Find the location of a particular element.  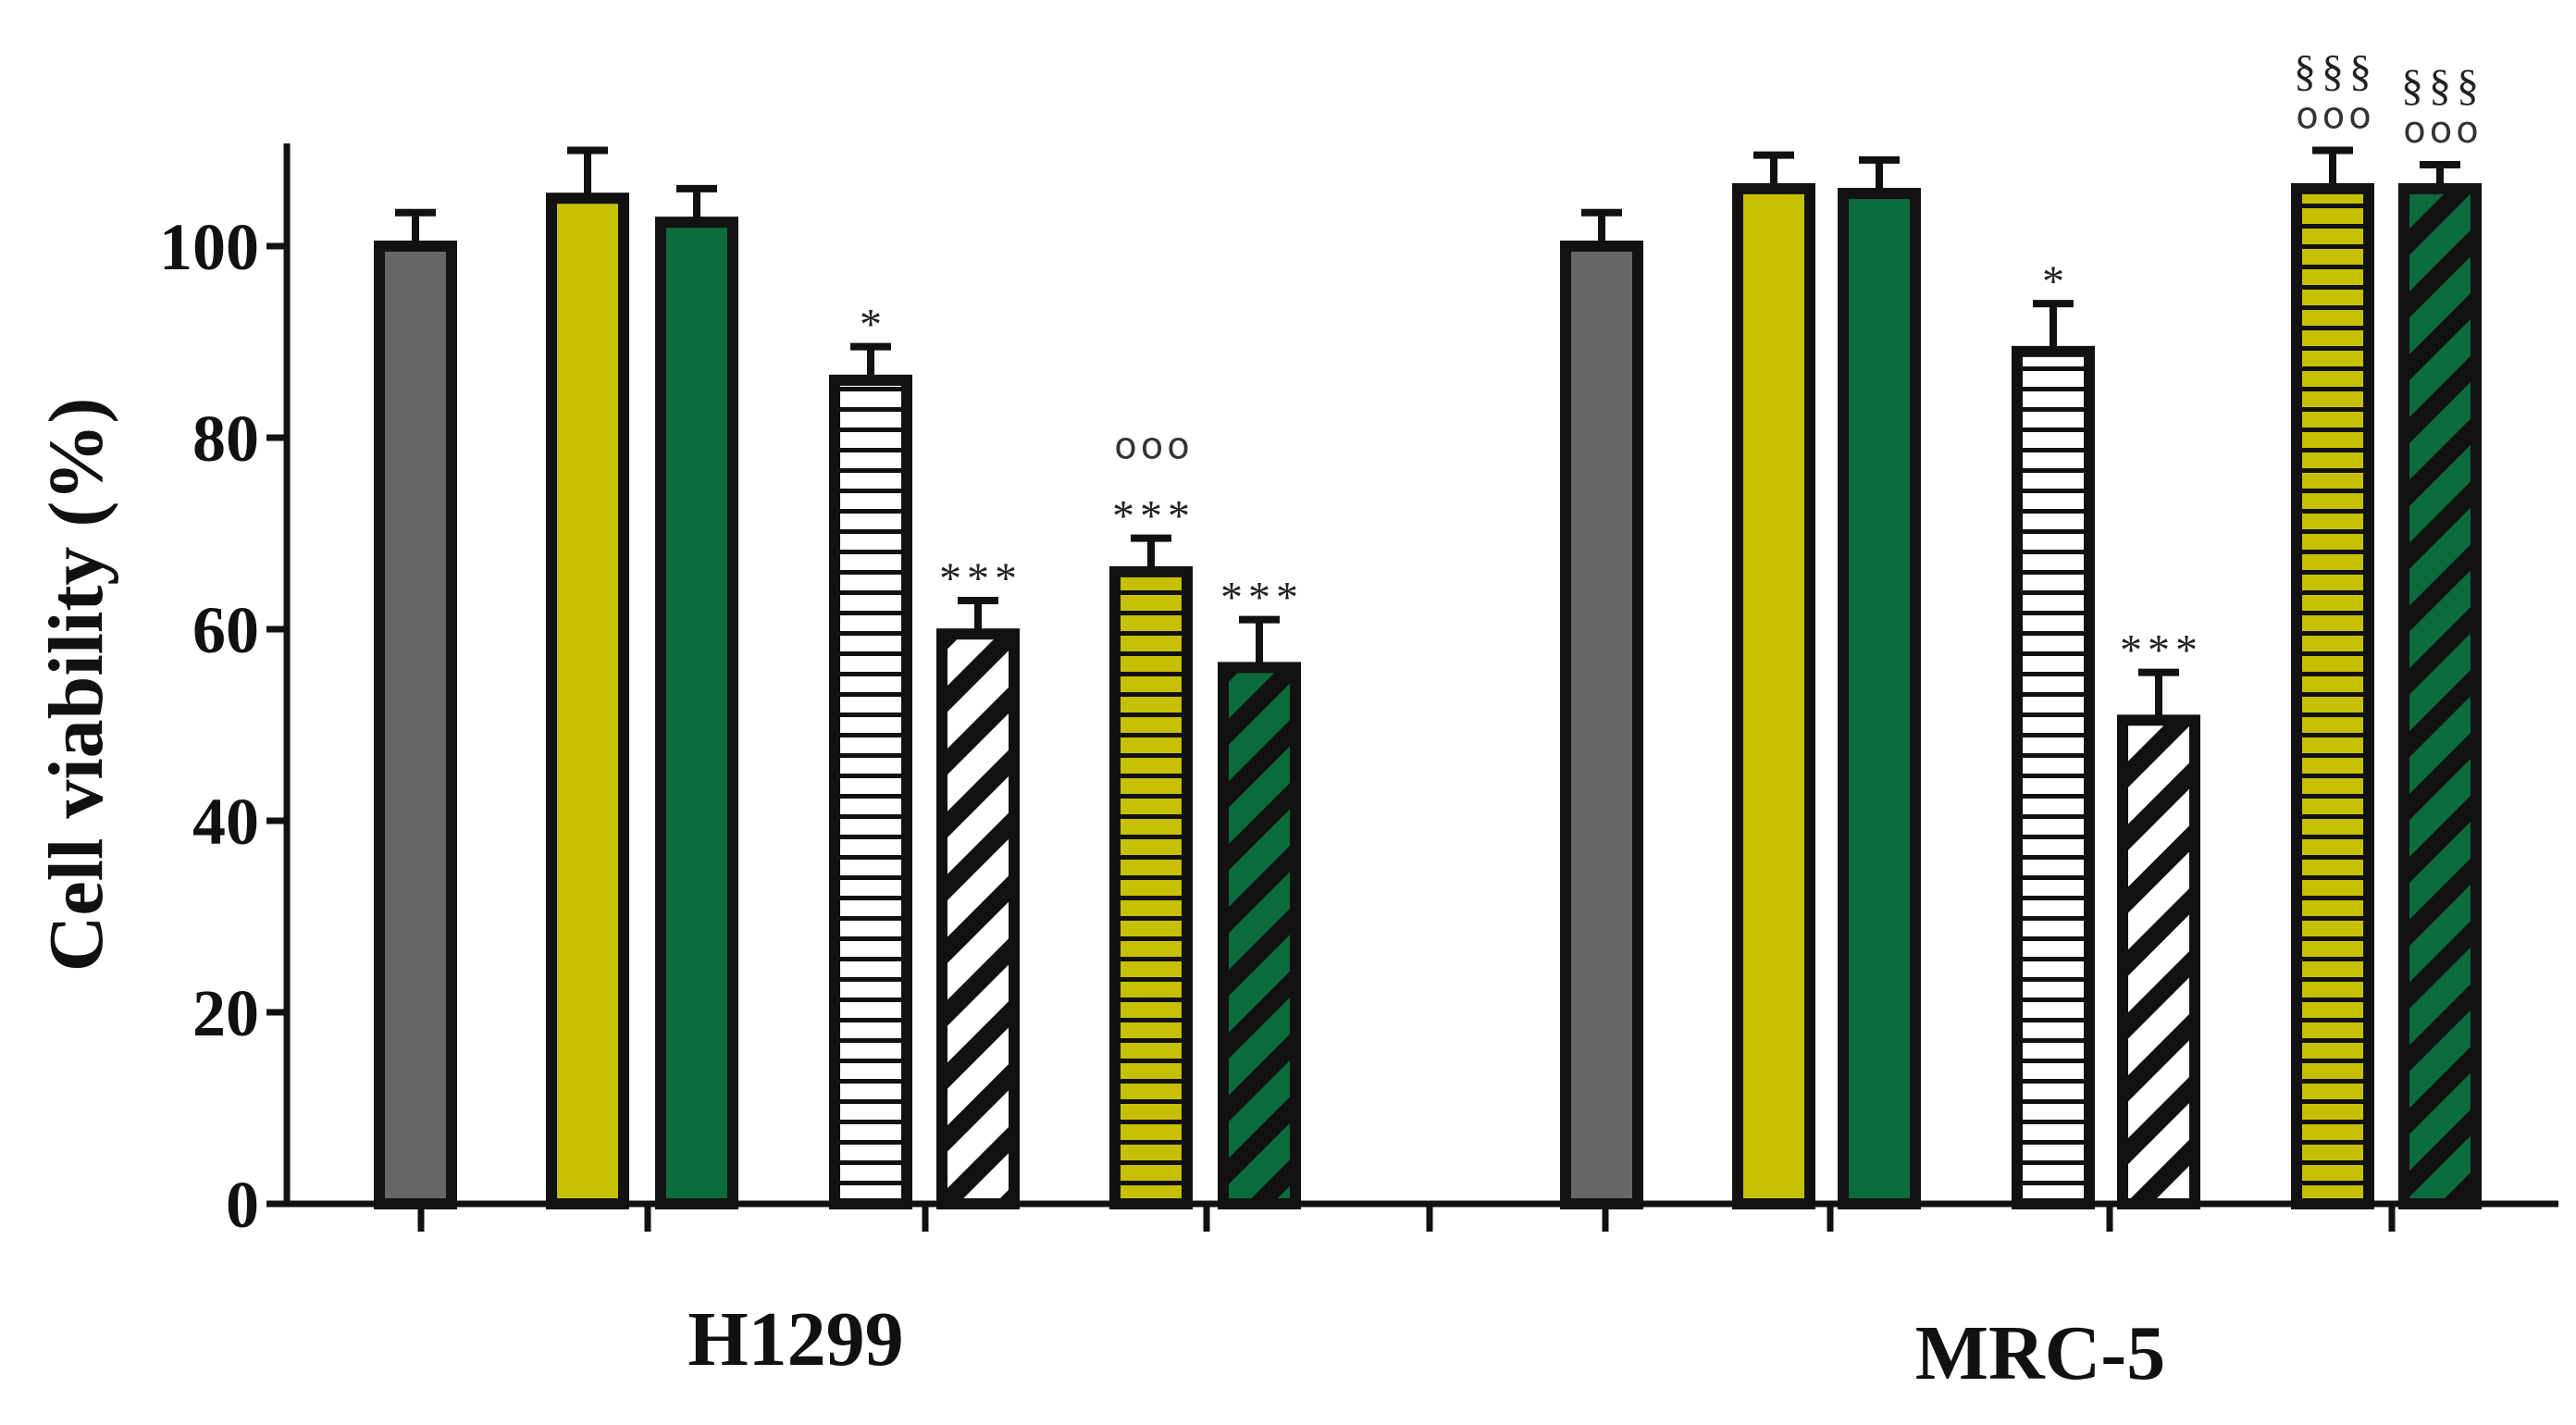

group-labels: H1299 MRC-5 is located at coordinates (1426, 1346).